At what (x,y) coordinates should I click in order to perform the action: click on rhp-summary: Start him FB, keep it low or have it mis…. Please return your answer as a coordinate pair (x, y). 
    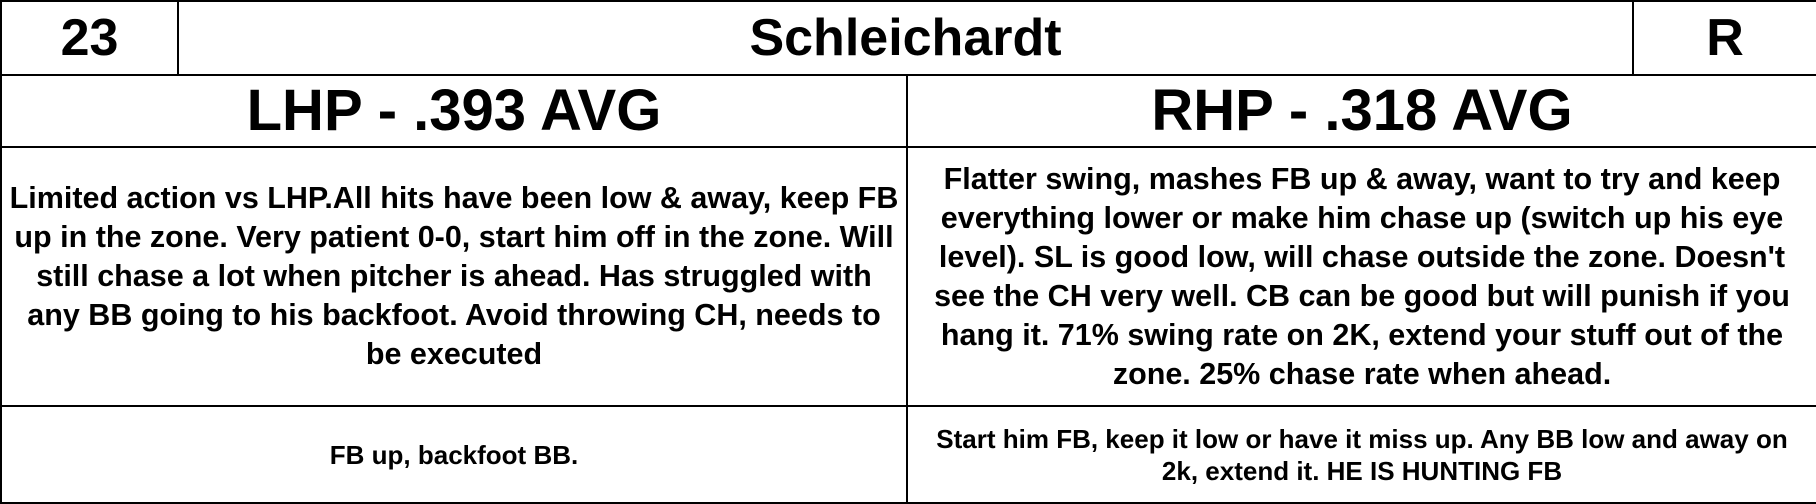
    Looking at the image, I should click on (1362, 454).